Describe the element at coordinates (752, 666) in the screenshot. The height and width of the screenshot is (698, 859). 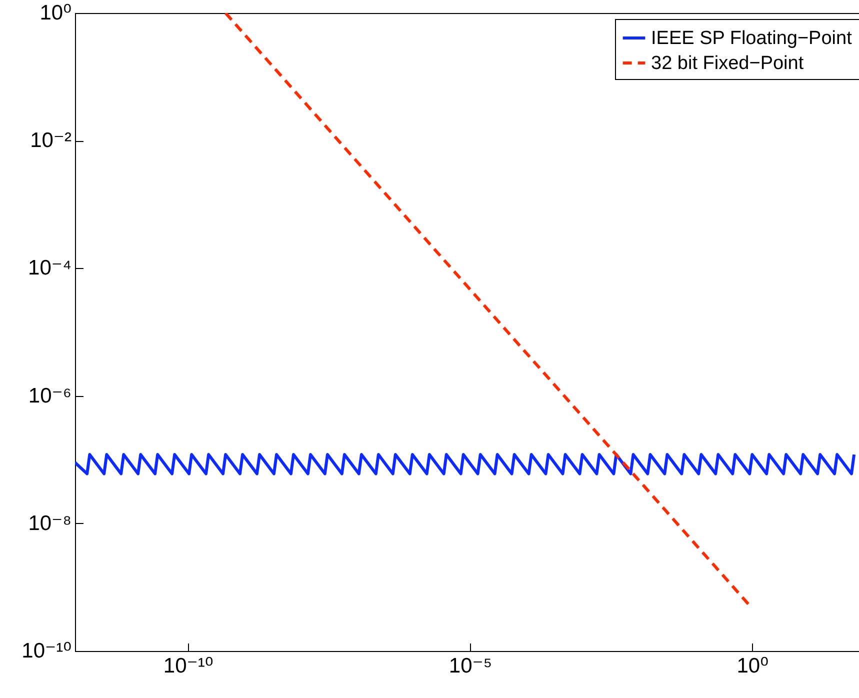
I see `x-tick-label: 10⁰` at that location.